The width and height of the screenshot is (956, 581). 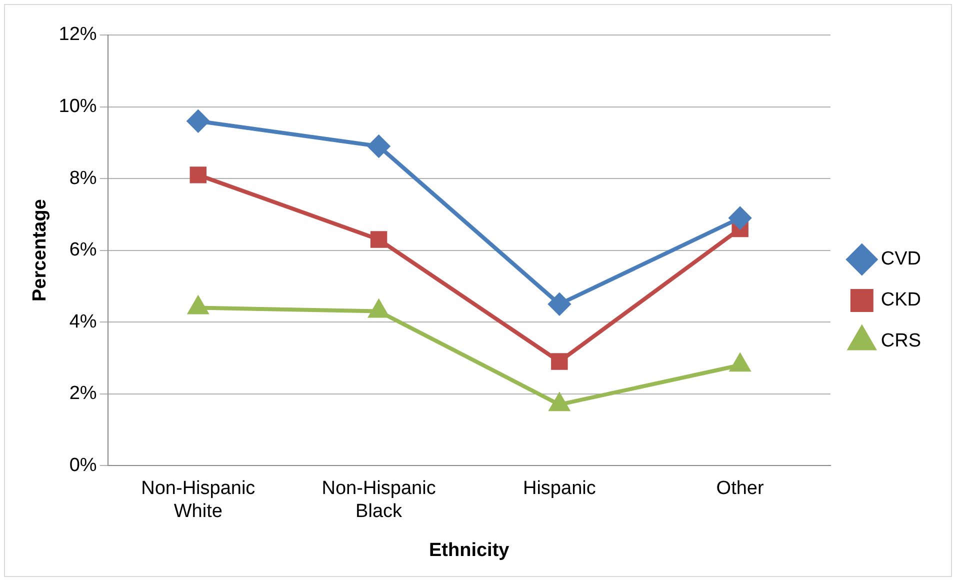 What do you see at coordinates (77, 35) in the screenshot?
I see `y-tick-label: 12%` at bounding box center [77, 35].